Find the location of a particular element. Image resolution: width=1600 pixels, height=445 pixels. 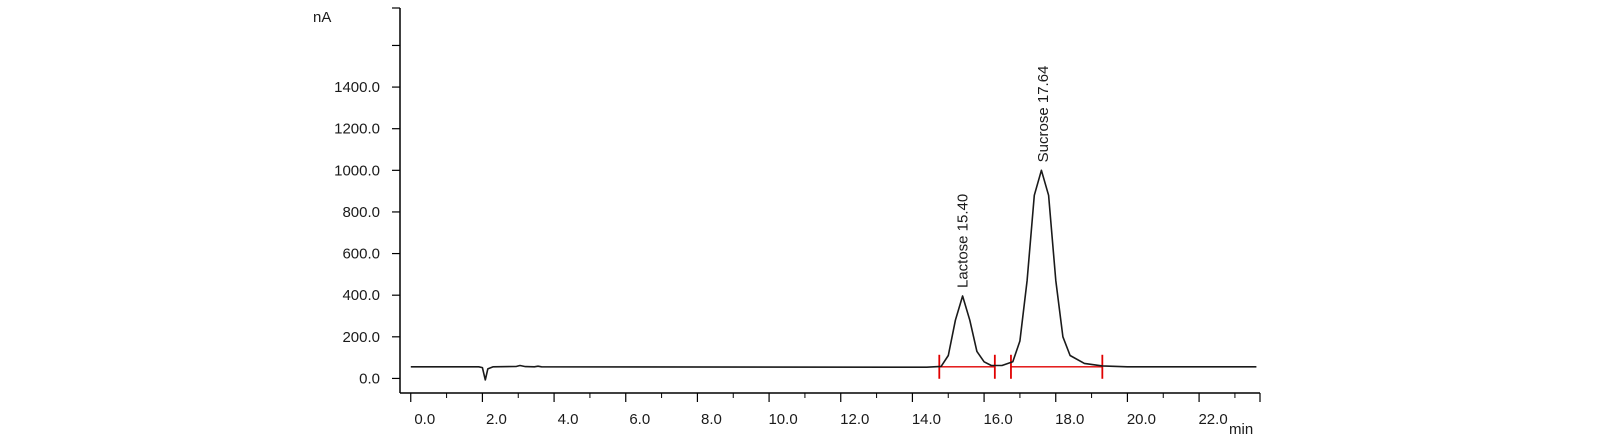

y-tick-label: 1200.0 is located at coordinates (357, 129).